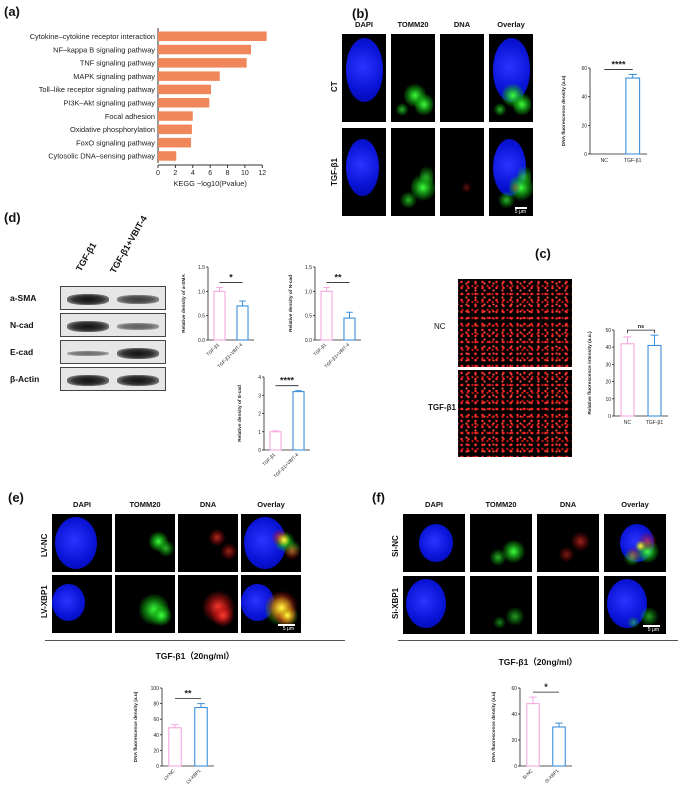  What do you see at coordinates (543, 253) in the screenshot?
I see `panel-label-c: (c)` at bounding box center [543, 253].